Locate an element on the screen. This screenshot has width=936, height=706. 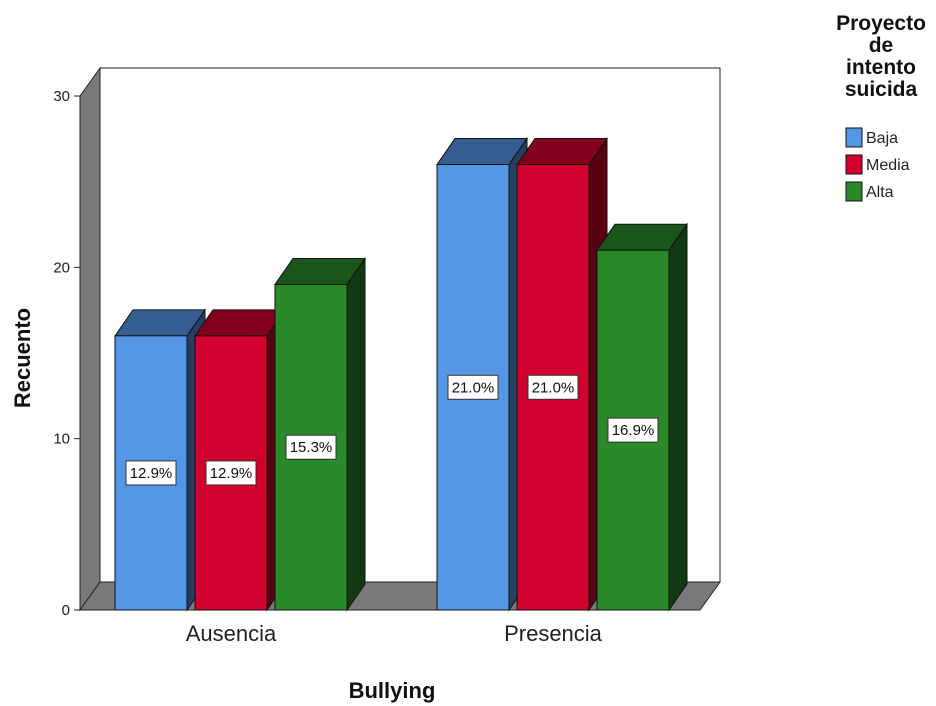
y-axis: 0 10 20 30 is located at coordinates (66, 353).